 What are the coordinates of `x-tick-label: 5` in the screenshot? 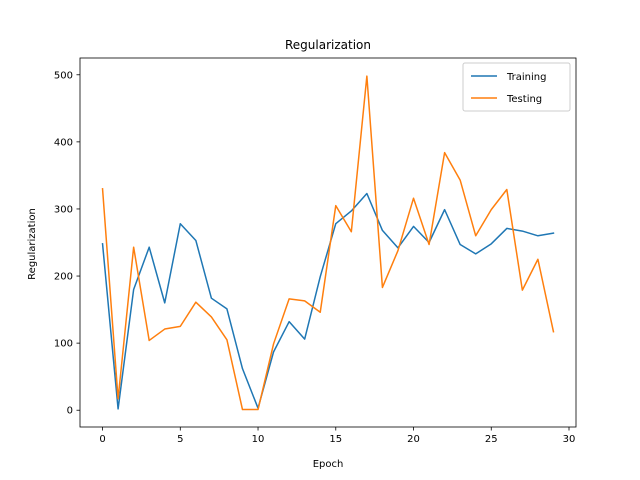 It's located at (180, 439).